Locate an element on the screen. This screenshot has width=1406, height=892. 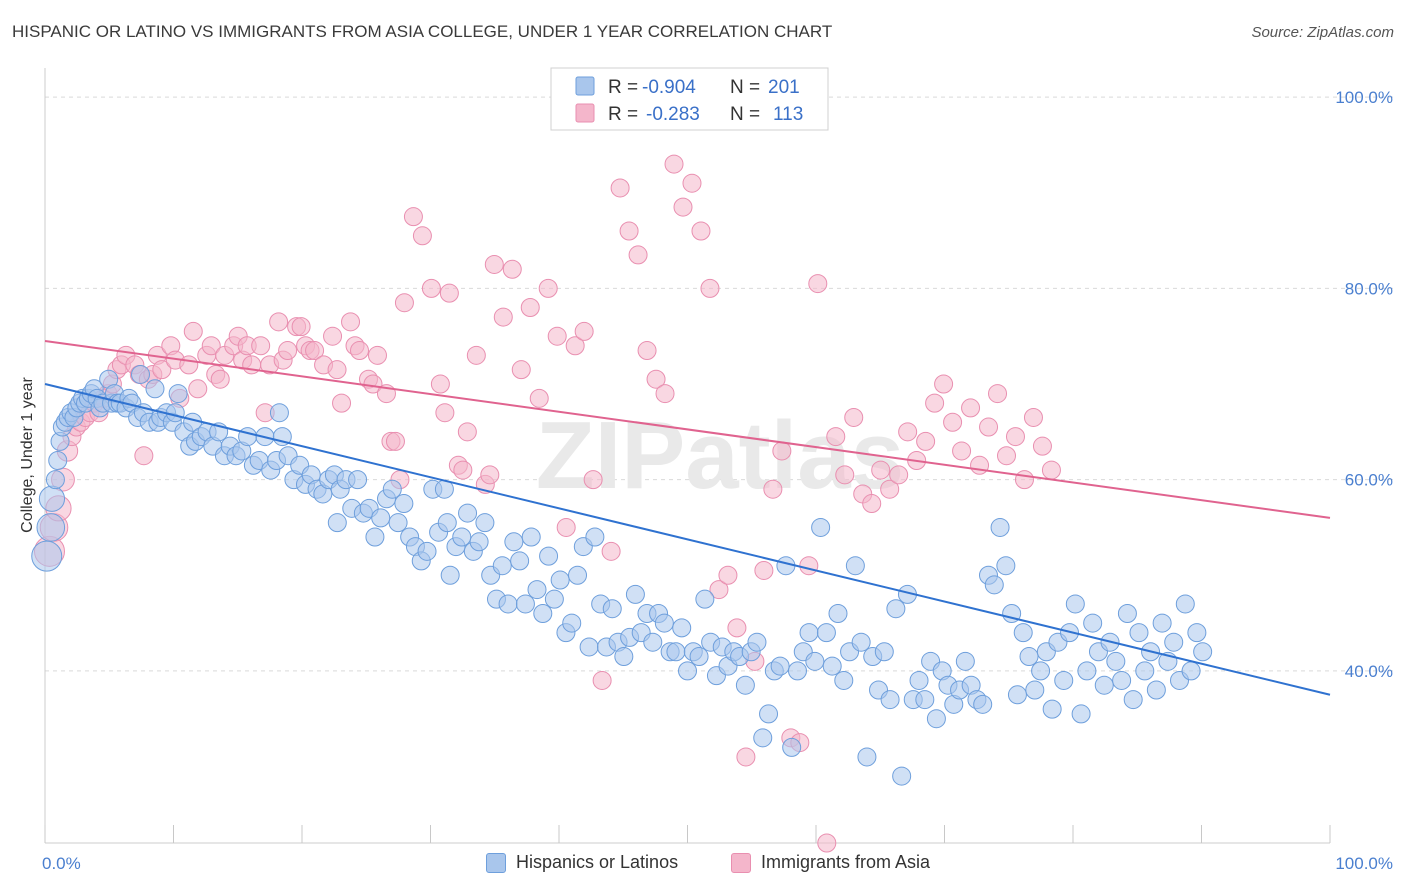
legend-n-value-2: 113 is located at coordinates (788, 114).